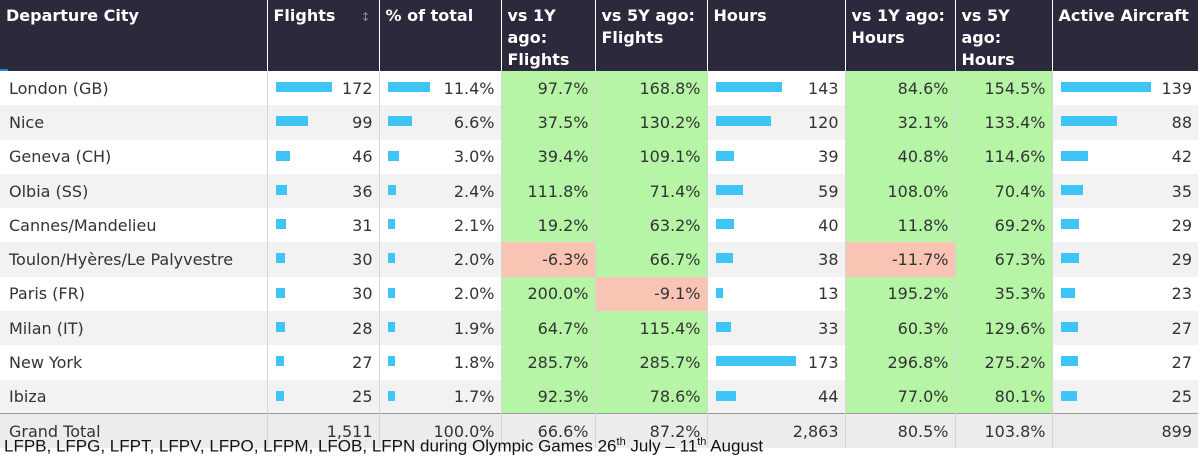 The image size is (1200, 460). What do you see at coordinates (670, 328) in the screenshot?
I see `cell-value: 115.4%` at bounding box center [670, 328].